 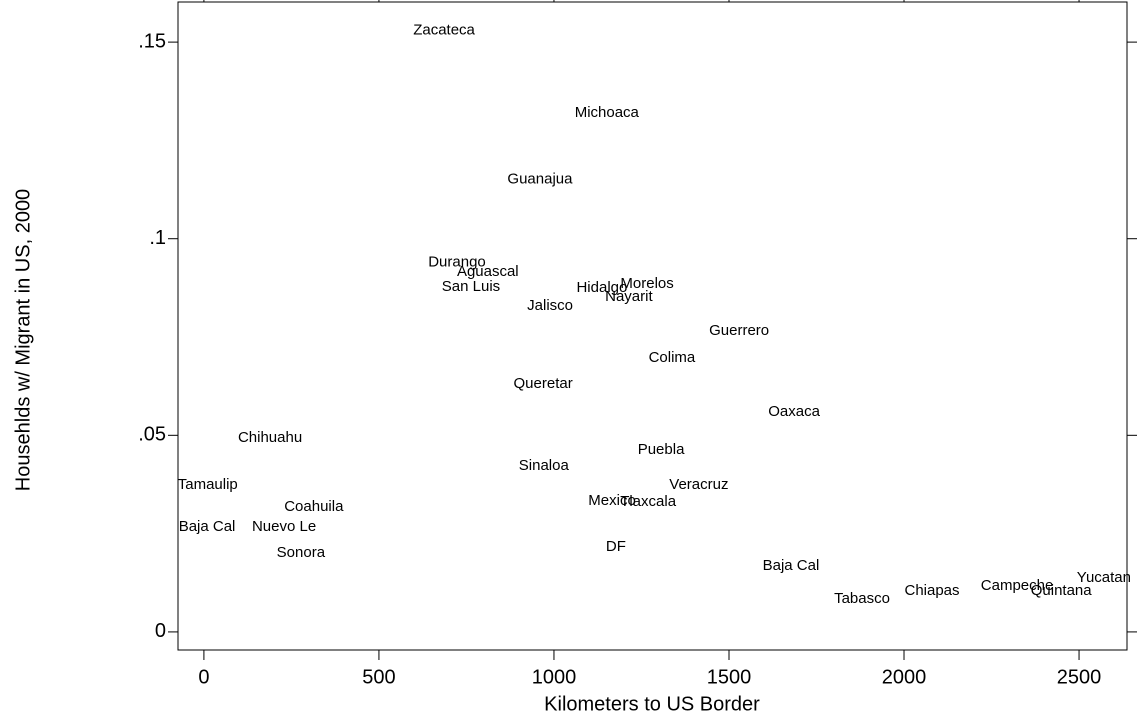 I want to click on point-label: Oaxaca, so click(x=794, y=411).